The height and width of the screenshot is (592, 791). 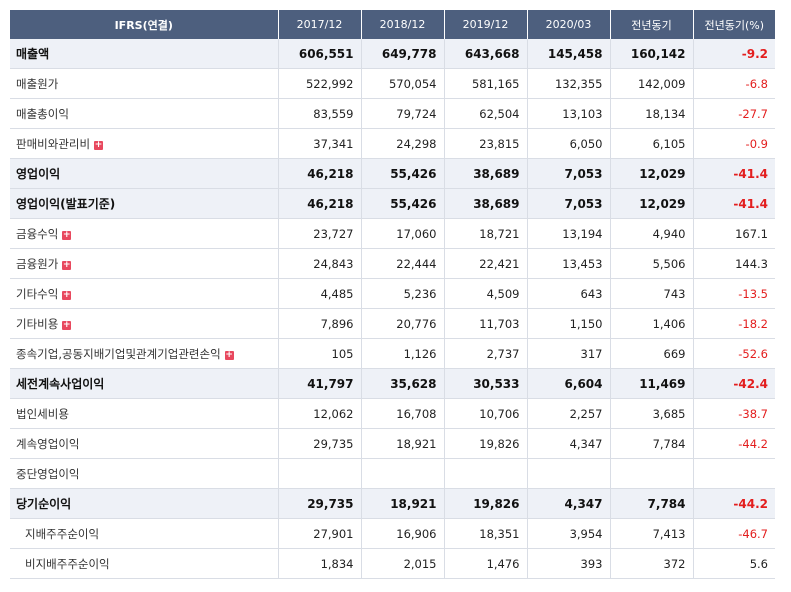 I want to click on table-cell: 1,406, so click(x=652, y=323).